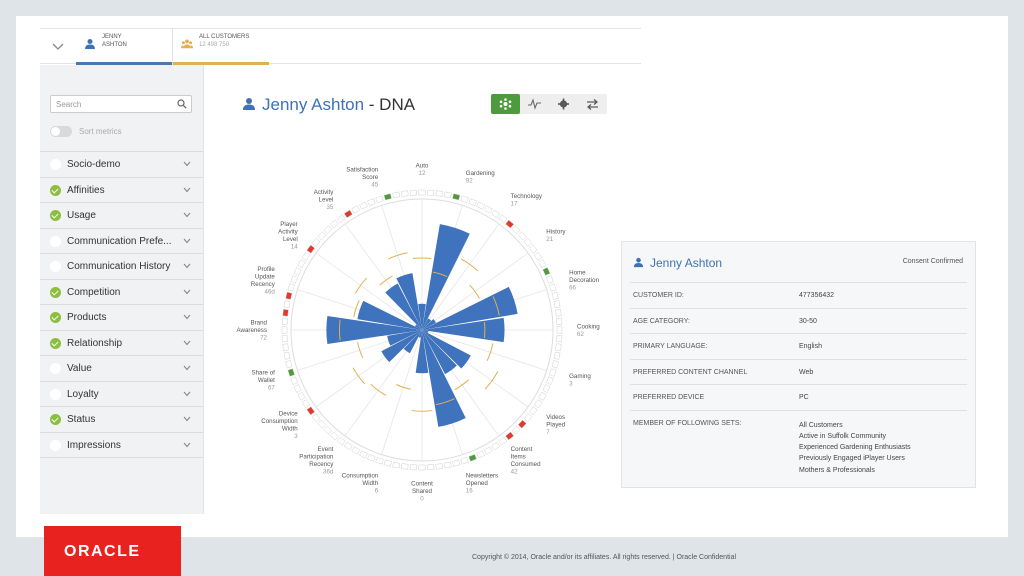  What do you see at coordinates (61, 131) in the screenshot?
I see `sort-metrics-toggle` at bounding box center [61, 131].